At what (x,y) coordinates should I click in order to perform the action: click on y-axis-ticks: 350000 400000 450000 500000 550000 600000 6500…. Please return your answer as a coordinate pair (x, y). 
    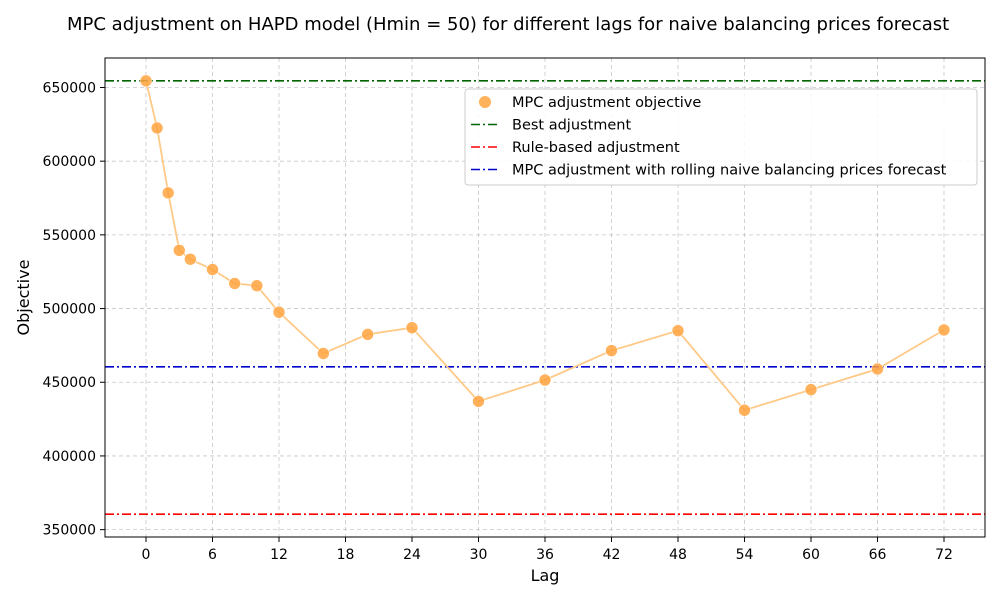
    Looking at the image, I should click on (74, 309).